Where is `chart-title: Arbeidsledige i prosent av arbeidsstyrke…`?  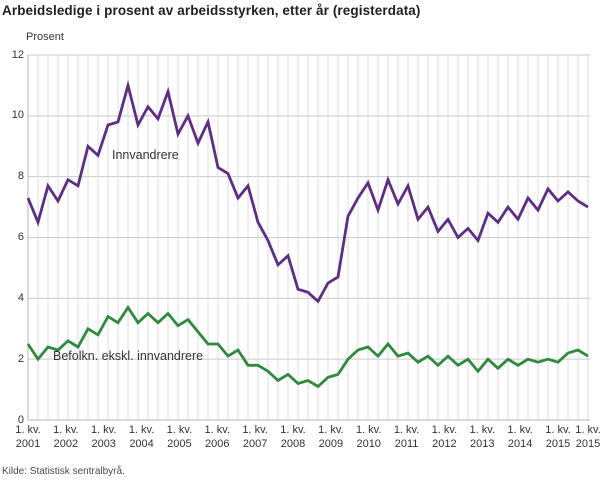
chart-title: Arbeidsledige i prosent av arbeidsstyrke… is located at coordinates (211, 10).